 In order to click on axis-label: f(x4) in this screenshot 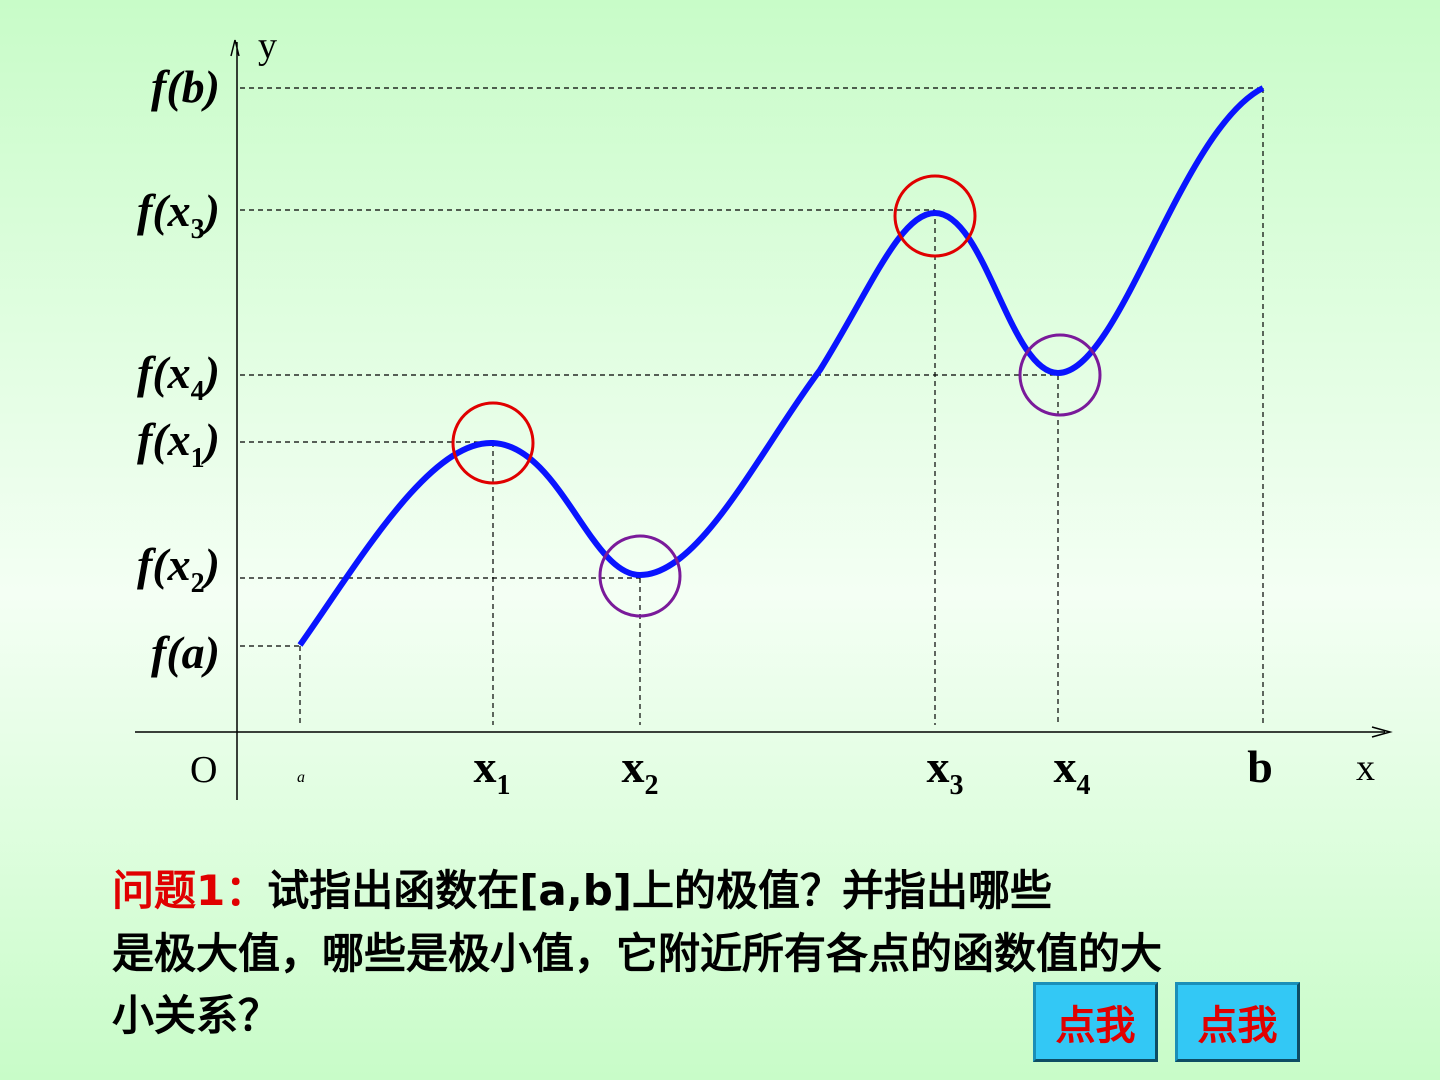, I will do `click(178, 377)`.